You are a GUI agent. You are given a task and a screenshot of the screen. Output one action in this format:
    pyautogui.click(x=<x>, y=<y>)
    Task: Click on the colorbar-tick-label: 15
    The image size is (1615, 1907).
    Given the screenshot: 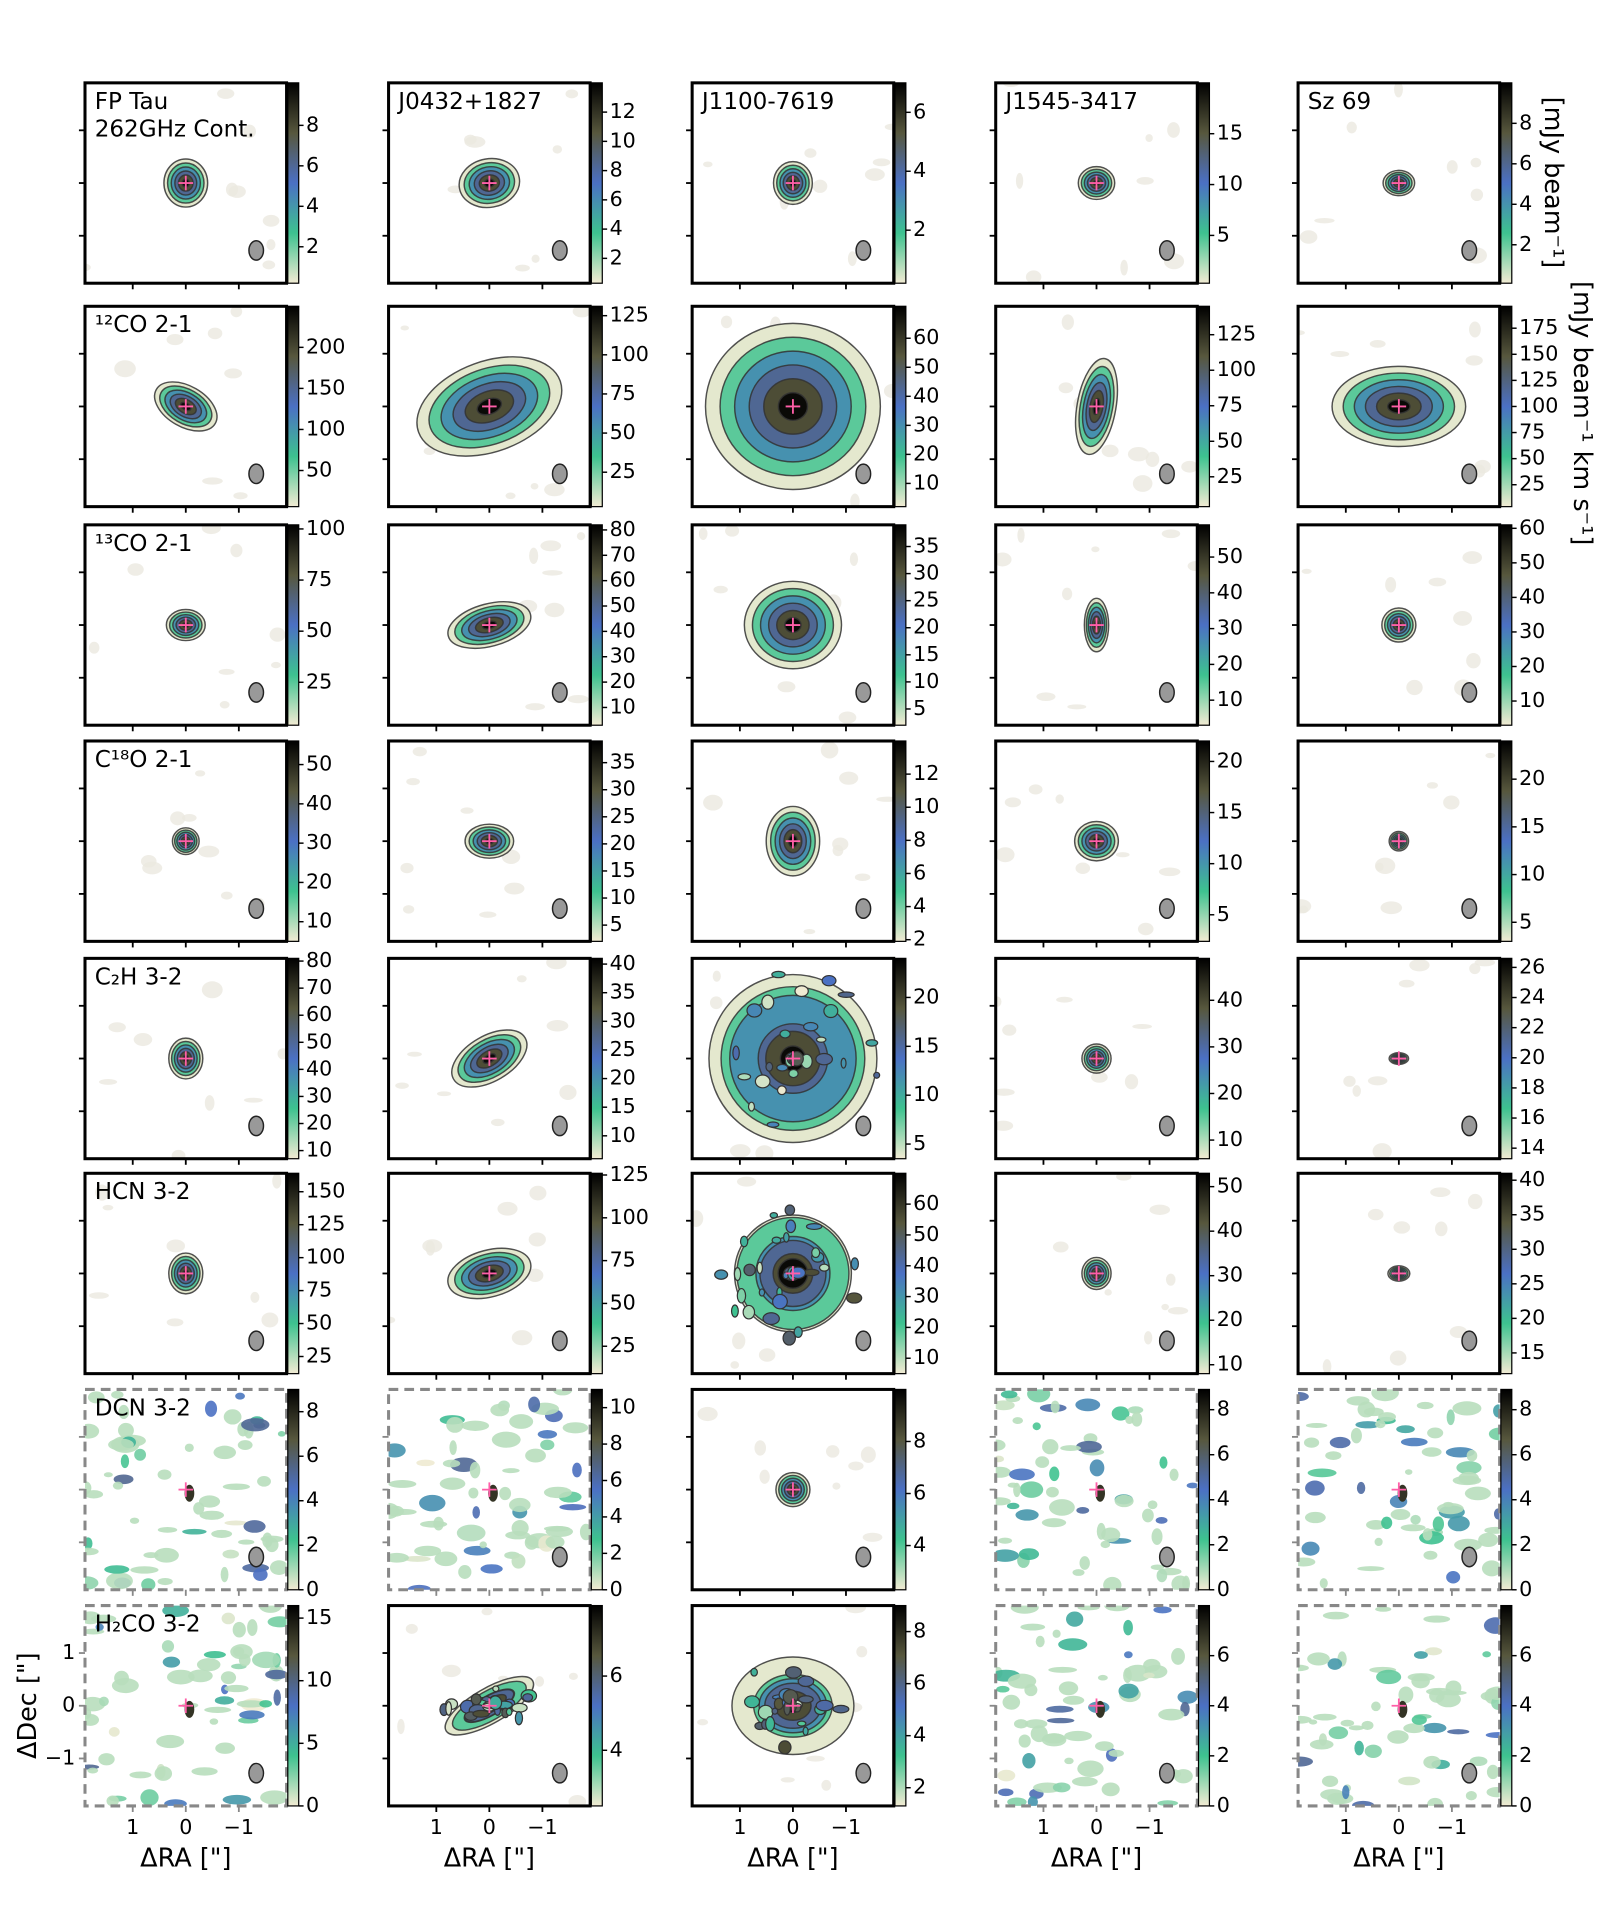 What is the action you would take?
    pyautogui.click(x=1230, y=812)
    